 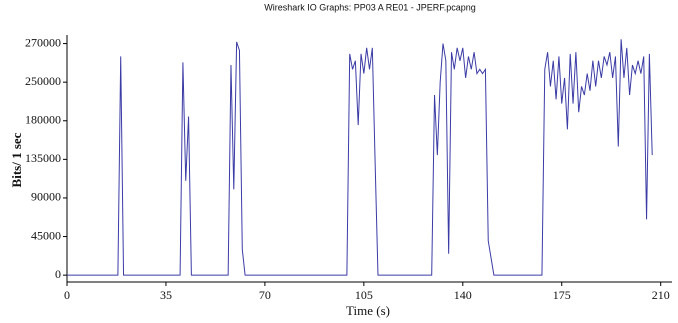 What do you see at coordinates (16, 159) in the screenshot?
I see `y-axis-label: Bits/ 1 sec` at bounding box center [16, 159].